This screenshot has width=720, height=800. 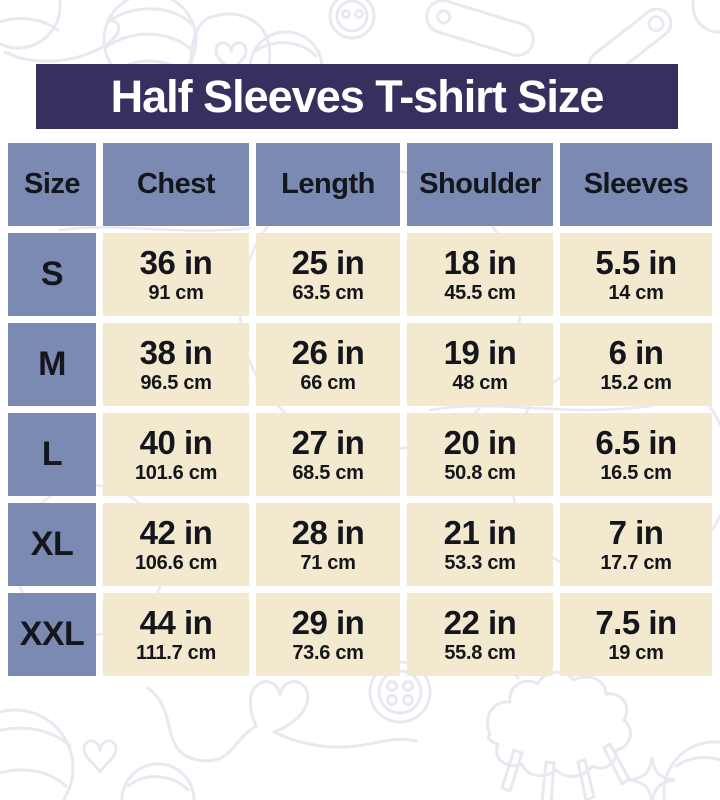 I want to click on value-cm: 55.8 cm, so click(x=480, y=652).